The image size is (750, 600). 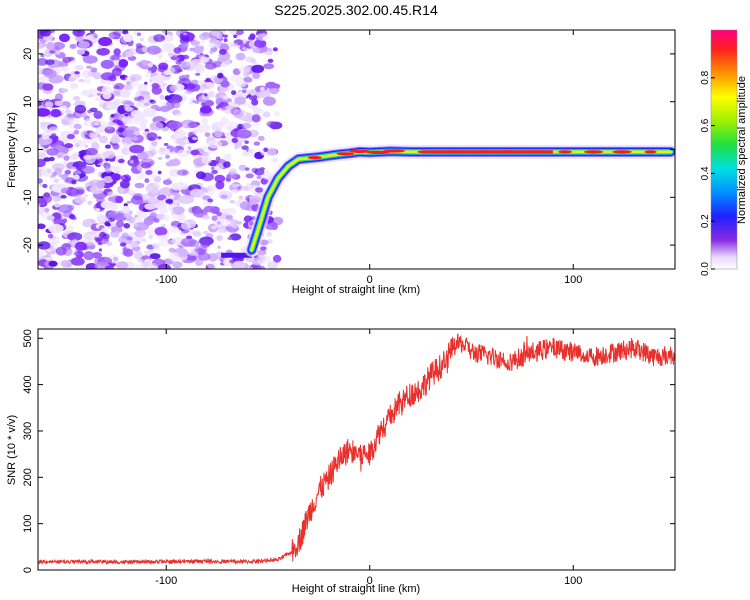 I want to click on spectrogram-x-tick-label: 100, so click(x=573, y=280).